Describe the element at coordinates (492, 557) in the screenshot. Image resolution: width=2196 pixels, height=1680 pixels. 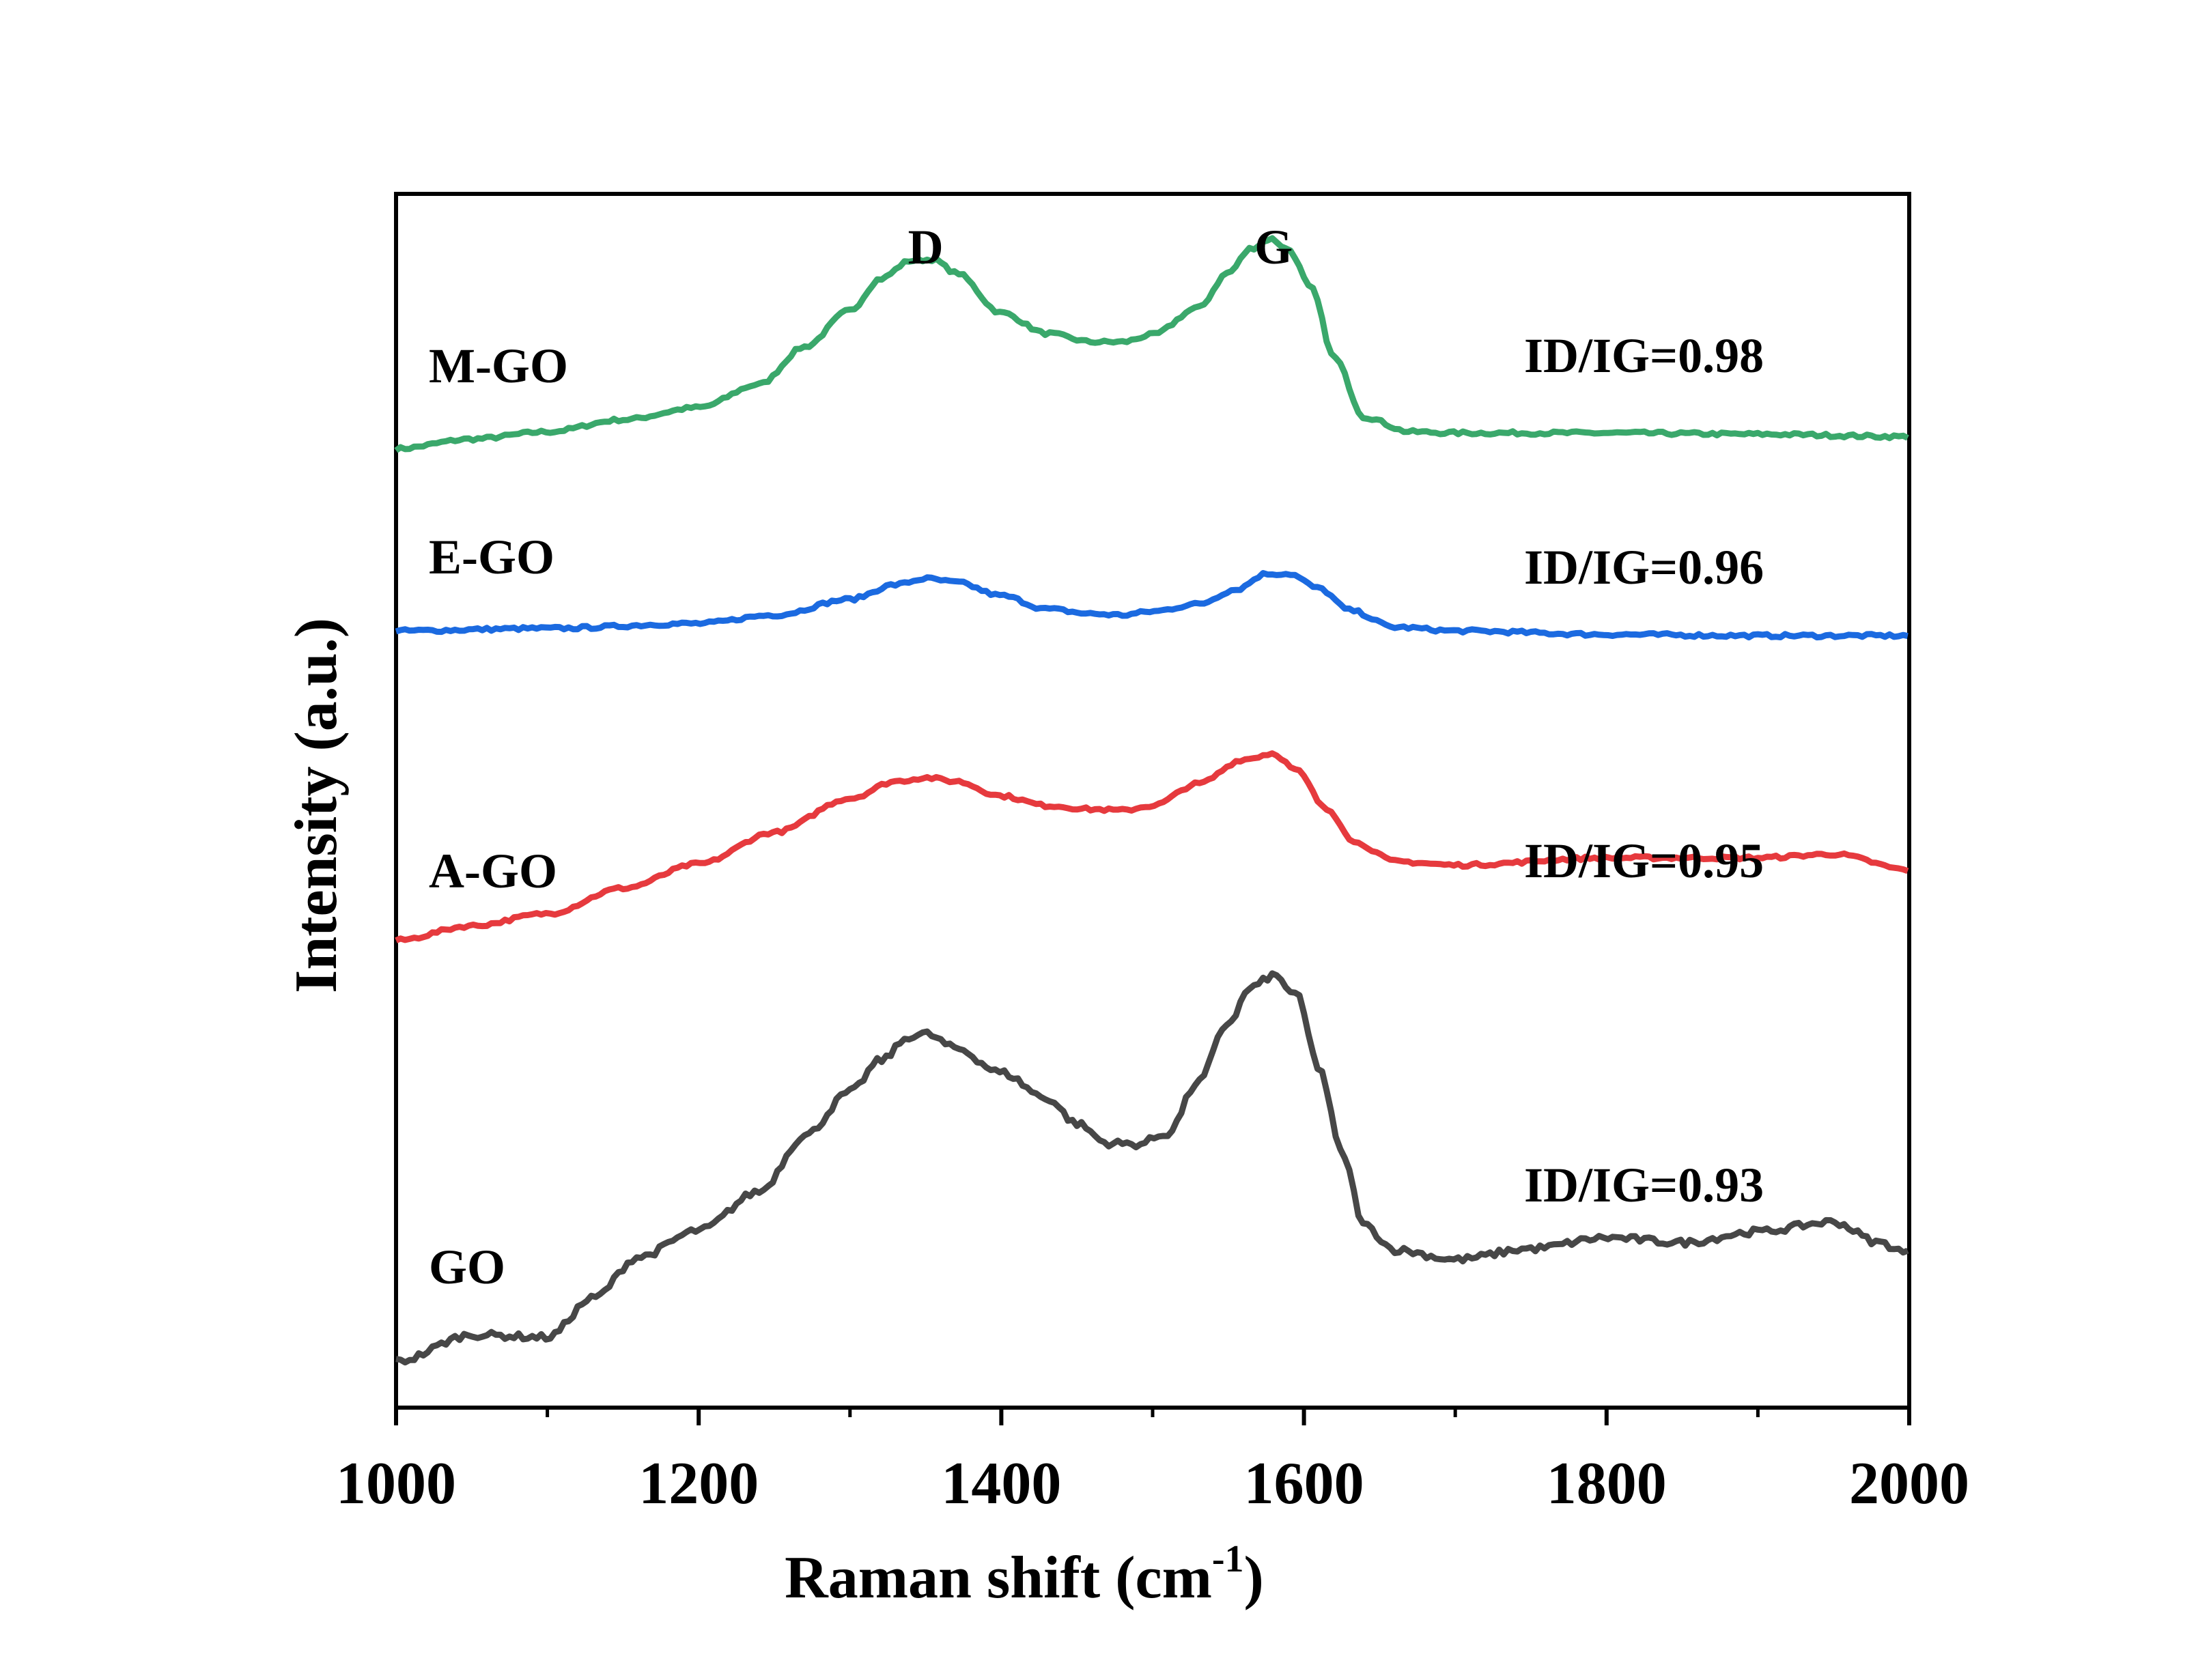
I see `series-label-e-go: E-GO` at that location.